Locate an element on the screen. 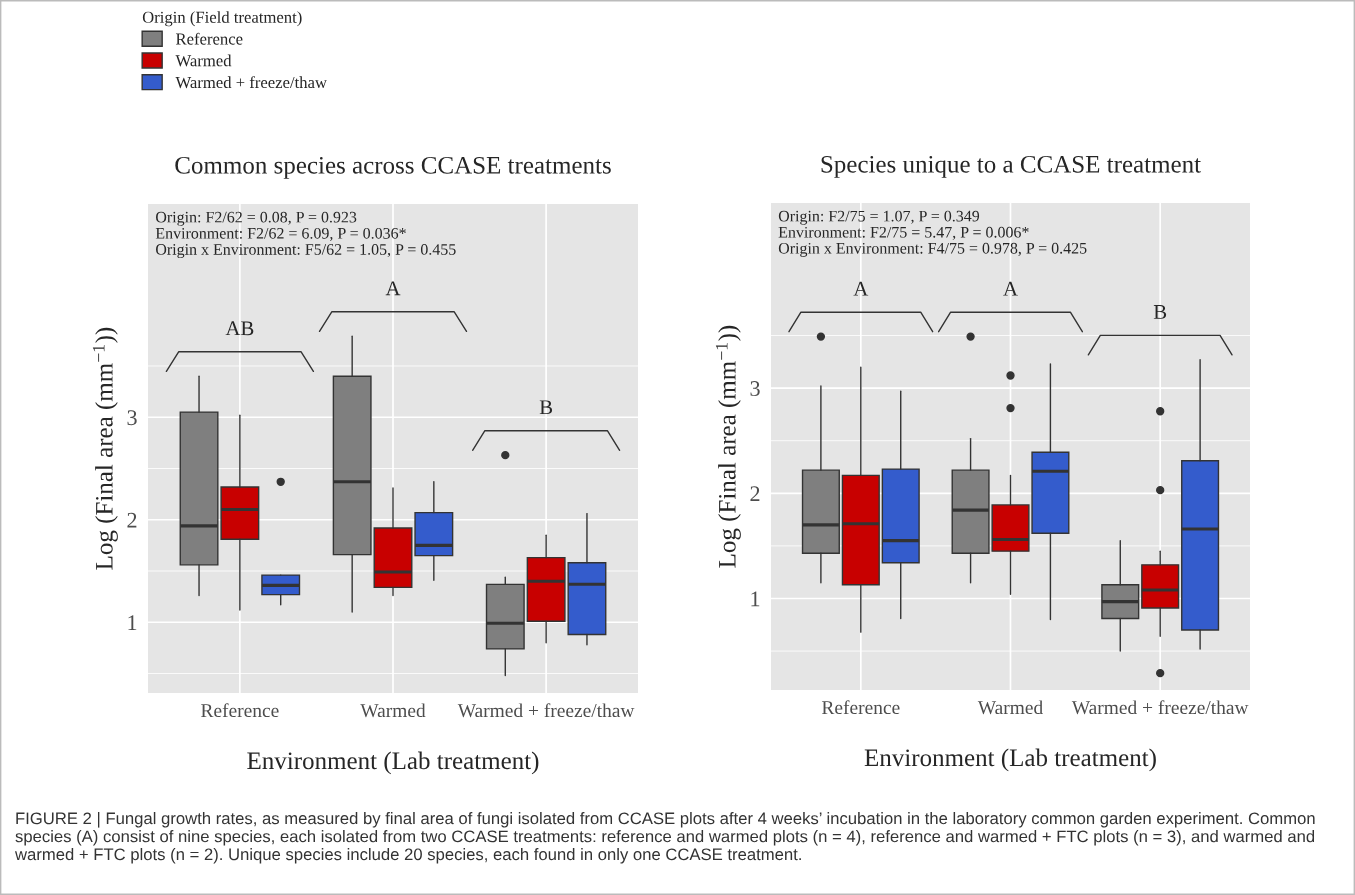 This screenshot has height=895, width=1355. legend-label: Warmed + freeze/thaw is located at coordinates (251, 82).